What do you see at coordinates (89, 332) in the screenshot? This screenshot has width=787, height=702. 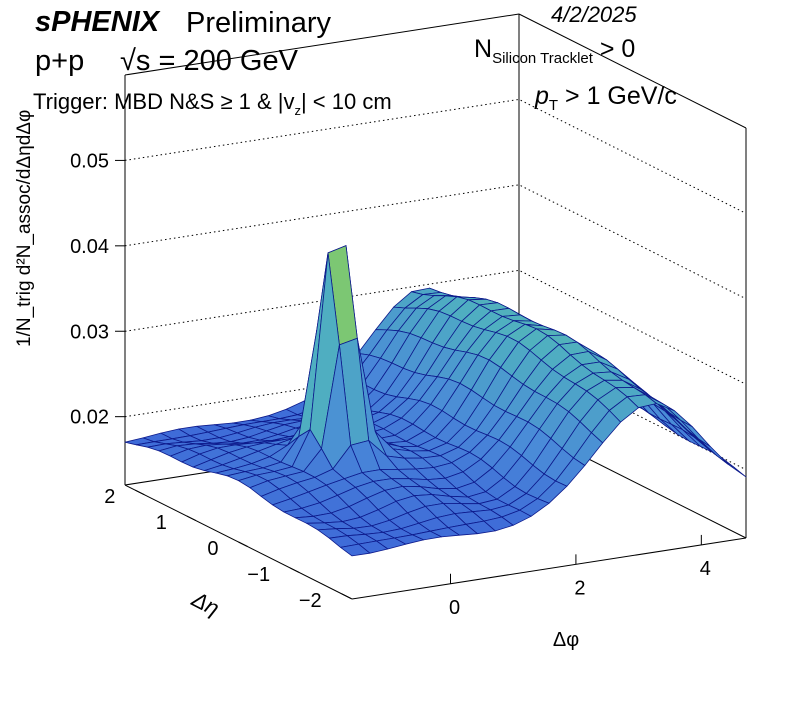 I see `z-tick-label: 0.03` at bounding box center [89, 332].